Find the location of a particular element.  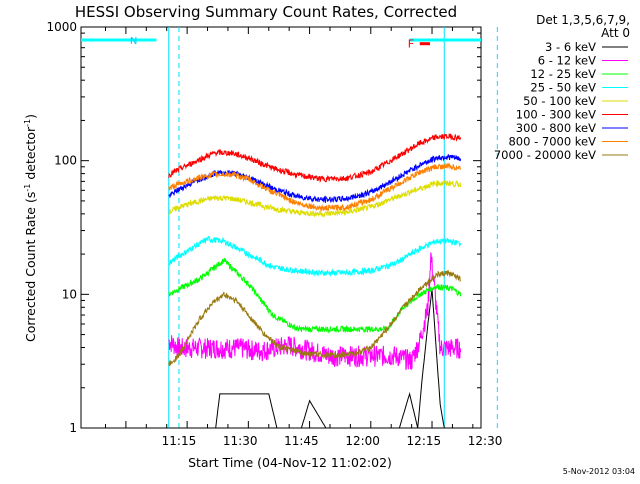

x-tick-label: 12:30 is located at coordinates (485, 441).